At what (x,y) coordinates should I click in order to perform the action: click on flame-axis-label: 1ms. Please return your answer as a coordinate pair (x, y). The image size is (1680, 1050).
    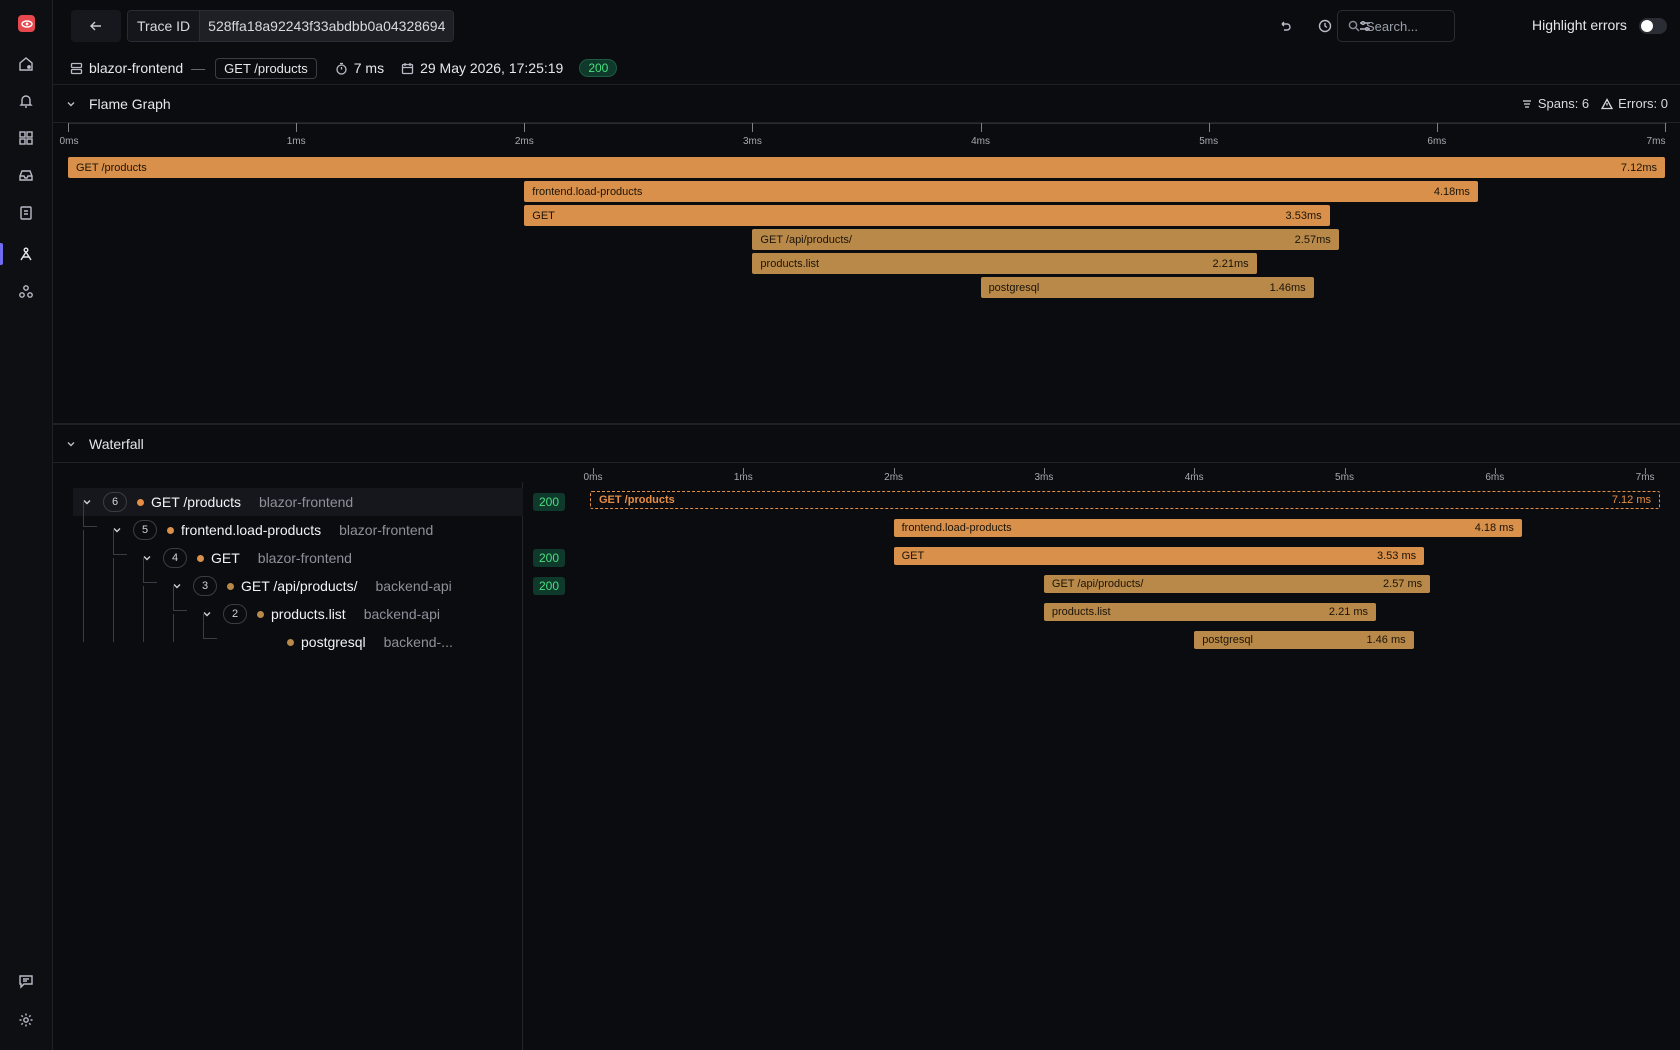
    Looking at the image, I should click on (296, 141).